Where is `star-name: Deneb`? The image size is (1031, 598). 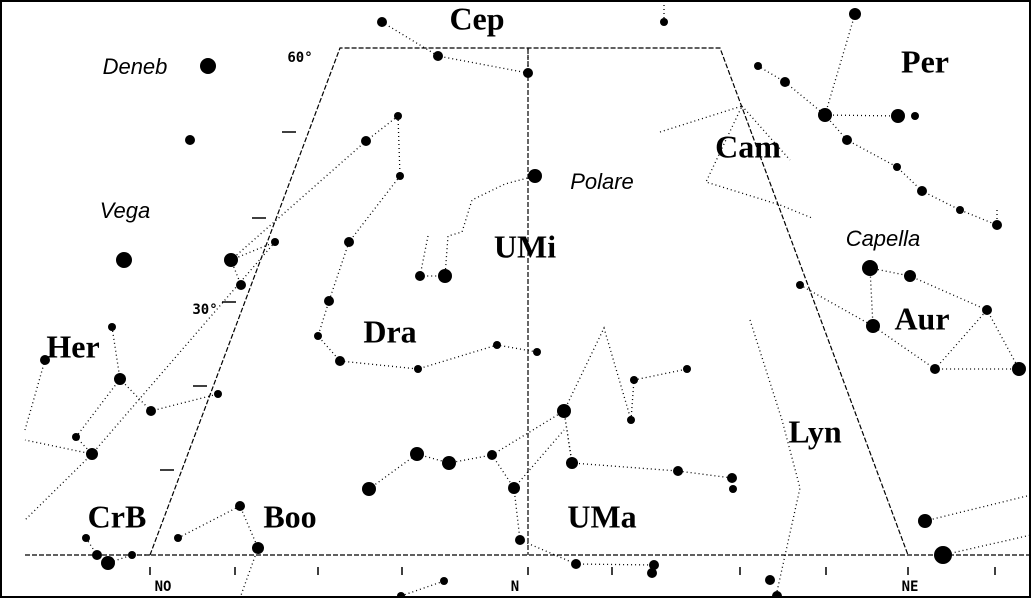 star-name: Deneb is located at coordinates (135, 66).